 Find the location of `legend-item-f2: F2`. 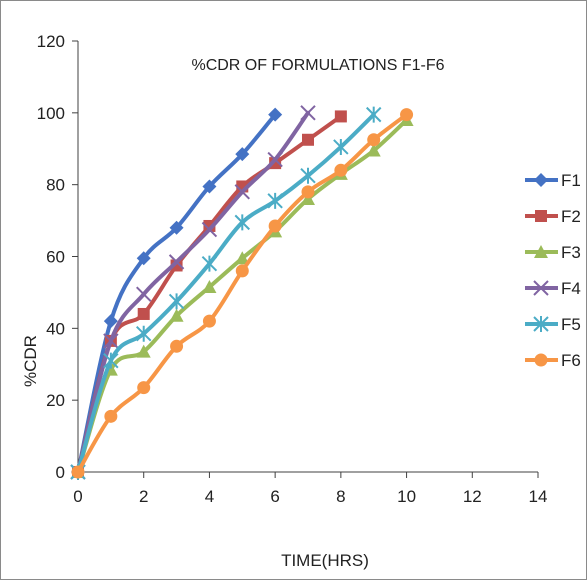

legend-item-f2: F2 is located at coordinates (553, 216).